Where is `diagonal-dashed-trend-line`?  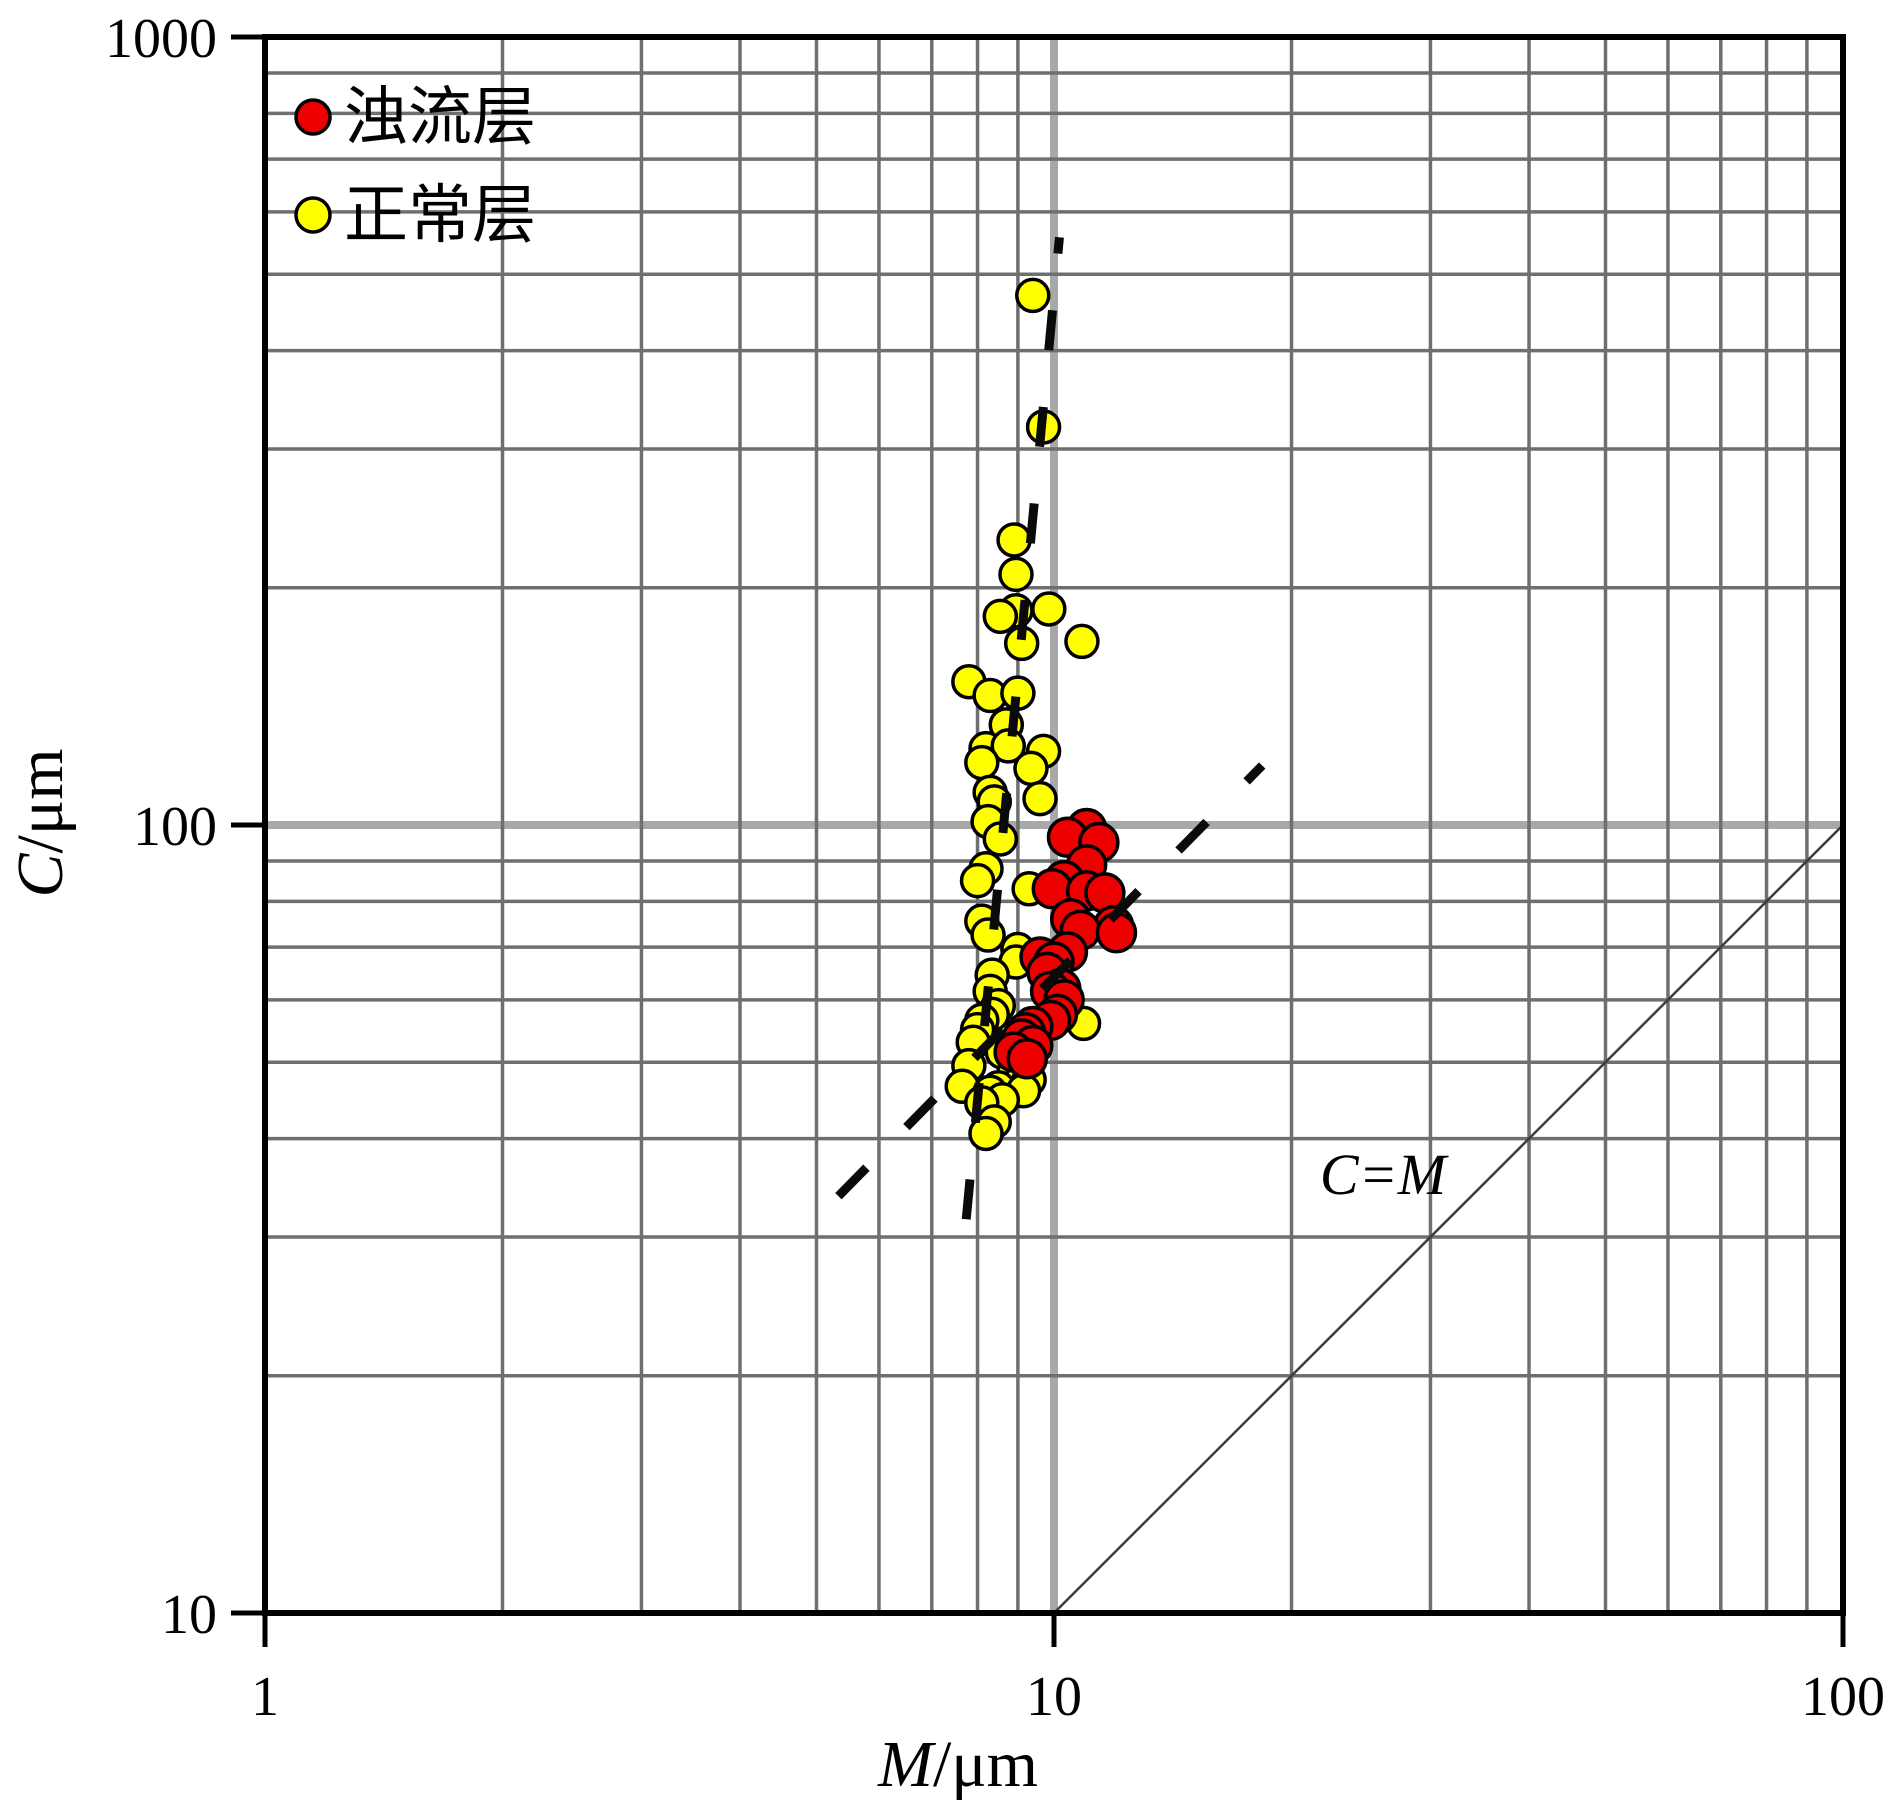
diagonal-dashed-trend-line is located at coordinates (1050, 981).